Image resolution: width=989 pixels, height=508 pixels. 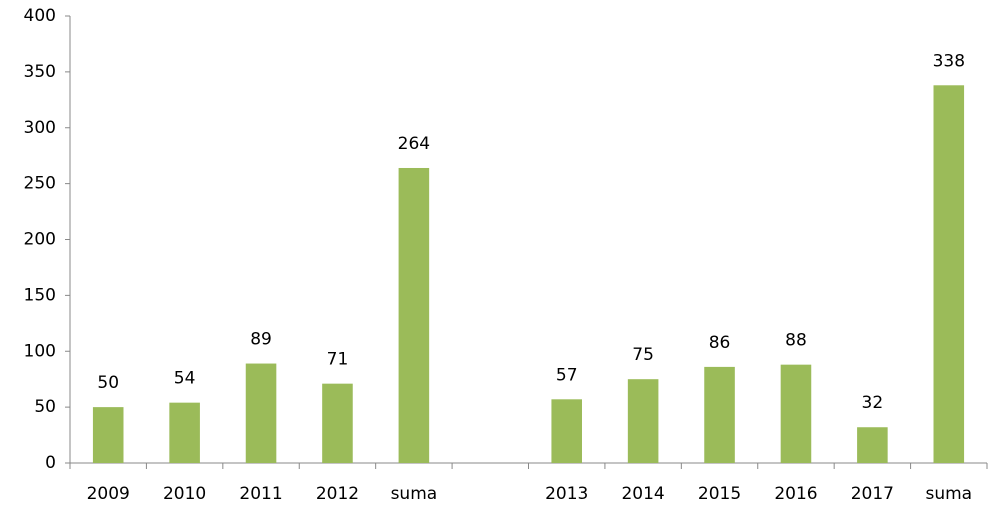 I want to click on data-label: 57, so click(x=567, y=375).